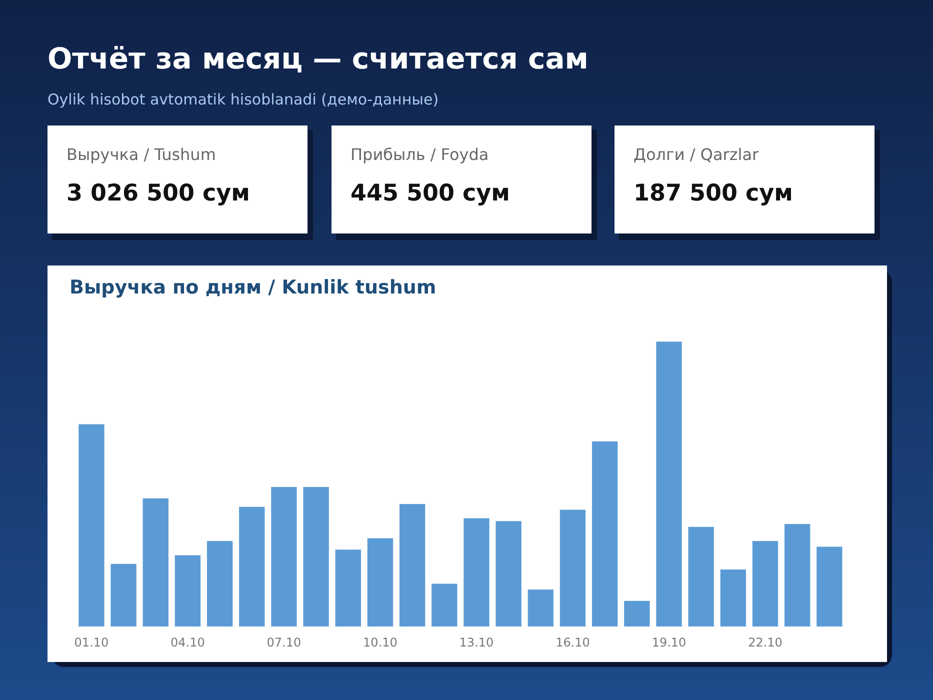 The height and width of the screenshot is (700, 933). What do you see at coordinates (253, 287) in the screenshot?
I see `chart-title: Выручка по дням / Kunlik tushum` at bounding box center [253, 287].